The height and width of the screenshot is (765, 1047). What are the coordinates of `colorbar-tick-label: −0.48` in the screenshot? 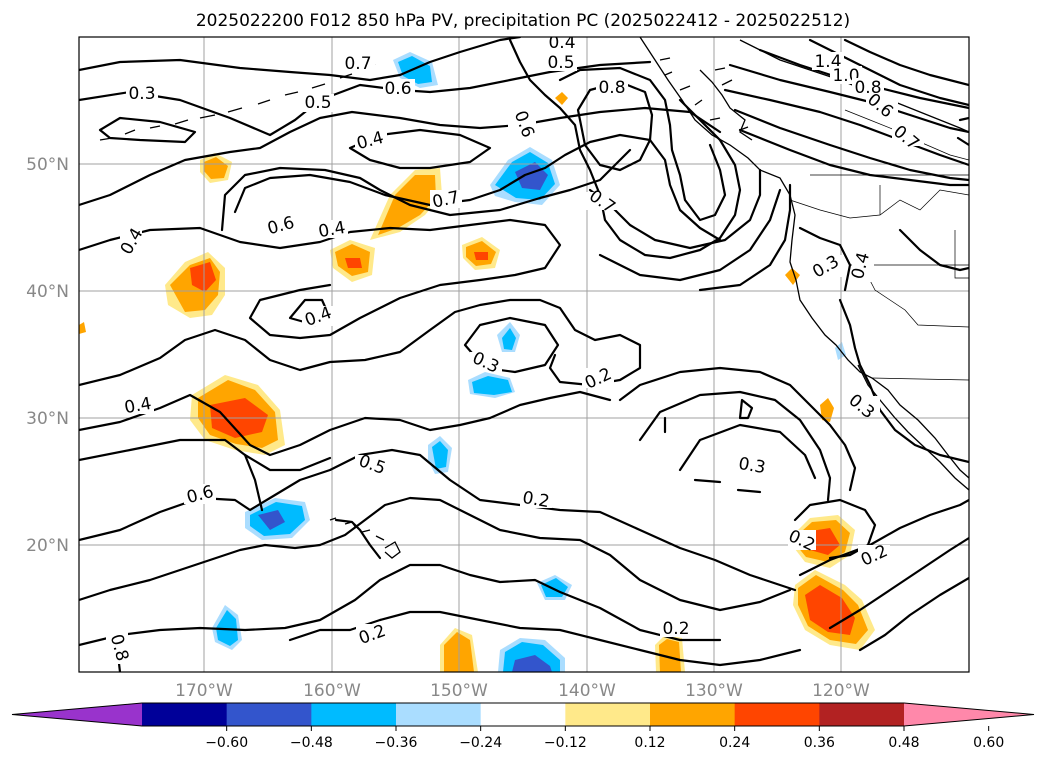 It's located at (311, 743).